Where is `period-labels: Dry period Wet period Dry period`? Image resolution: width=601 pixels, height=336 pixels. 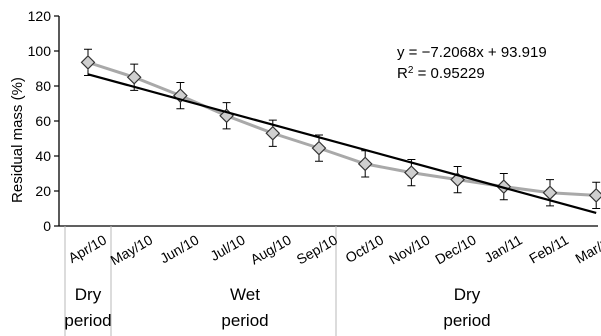 period-labels: Dry period Wet period Dry period is located at coordinates (277, 307).